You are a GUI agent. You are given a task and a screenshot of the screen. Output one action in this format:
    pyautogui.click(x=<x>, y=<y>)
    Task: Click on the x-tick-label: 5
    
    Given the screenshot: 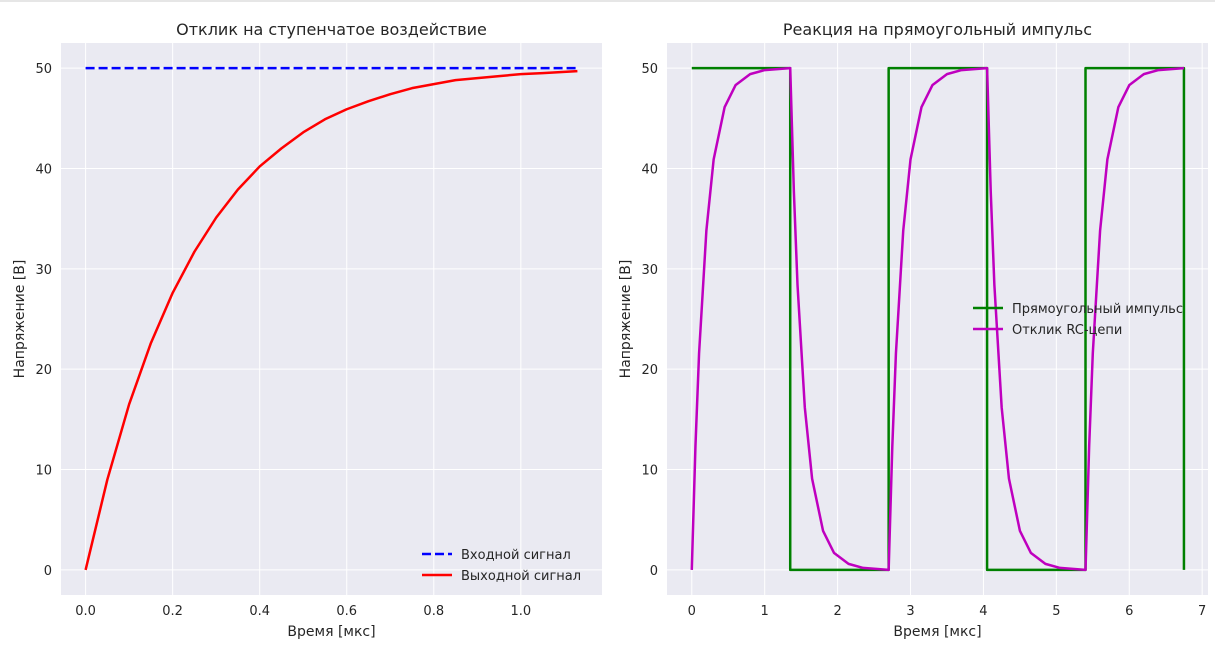 What is the action you would take?
    pyautogui.click(x=1056, y=611)
    